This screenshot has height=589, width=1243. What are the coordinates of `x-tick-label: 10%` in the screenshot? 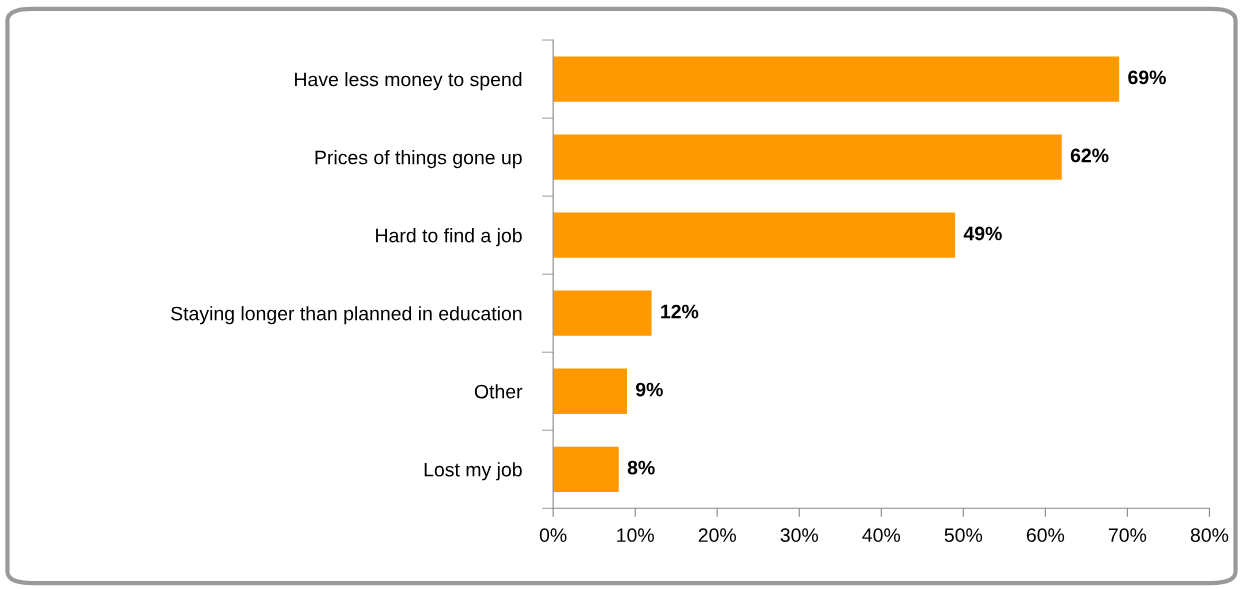 It's located at (635, 535).